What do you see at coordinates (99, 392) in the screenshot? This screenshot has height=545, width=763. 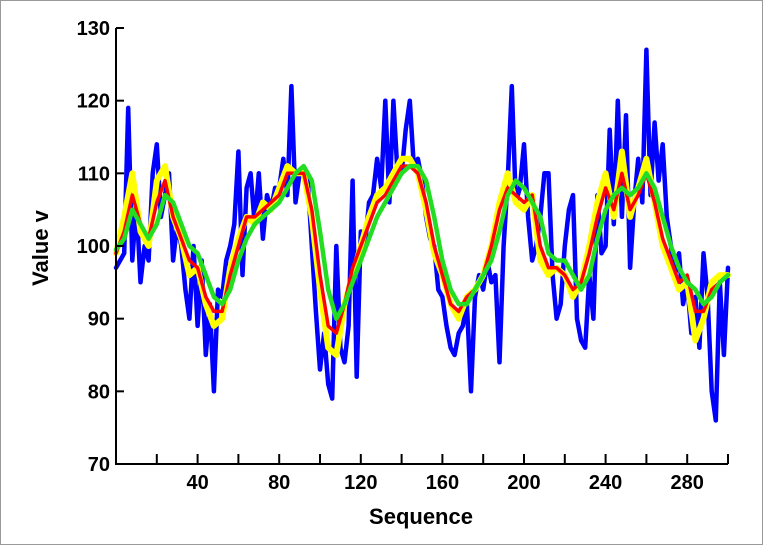 I see `y-tick-label: 80` at bounding box center [99, 392].